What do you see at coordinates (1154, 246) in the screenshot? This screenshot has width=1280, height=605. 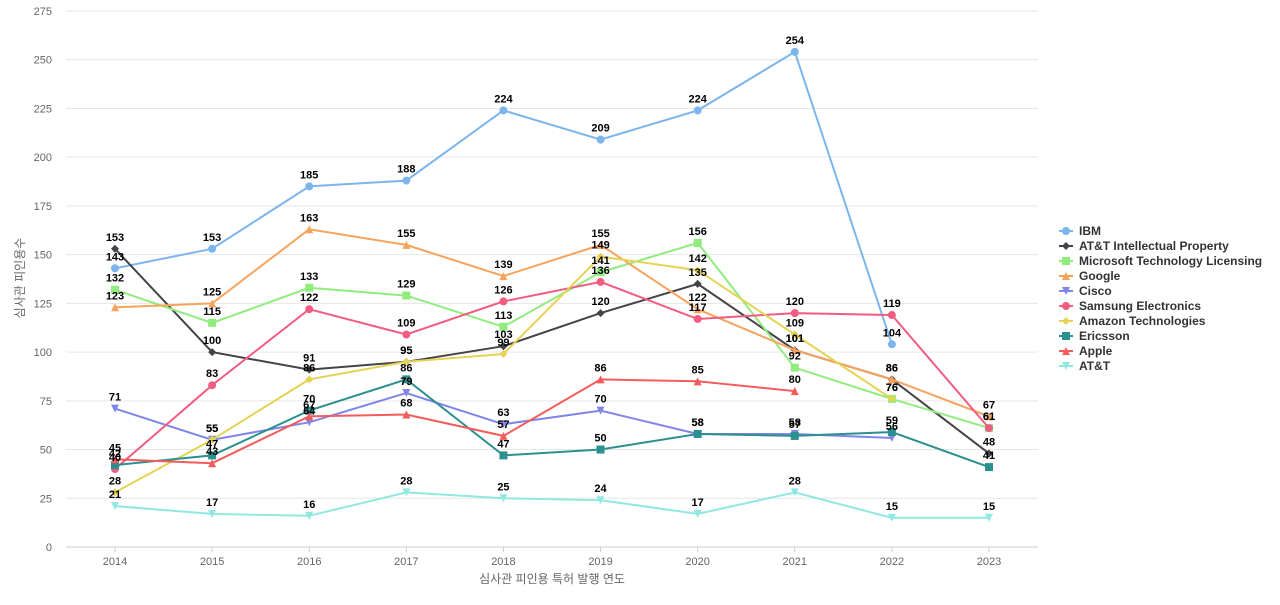 I see `legend-label: AT&T Intellectual Property` at bounding box center [1154, 246].